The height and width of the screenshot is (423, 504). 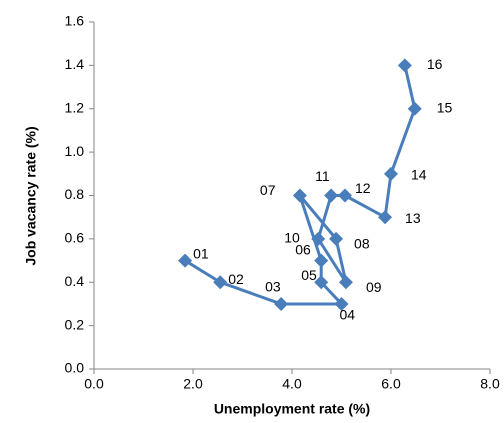 What do you see at coordinates (445, 107) in the screenshot?
I see `point-label: 15` at bounding box center [445, 107].